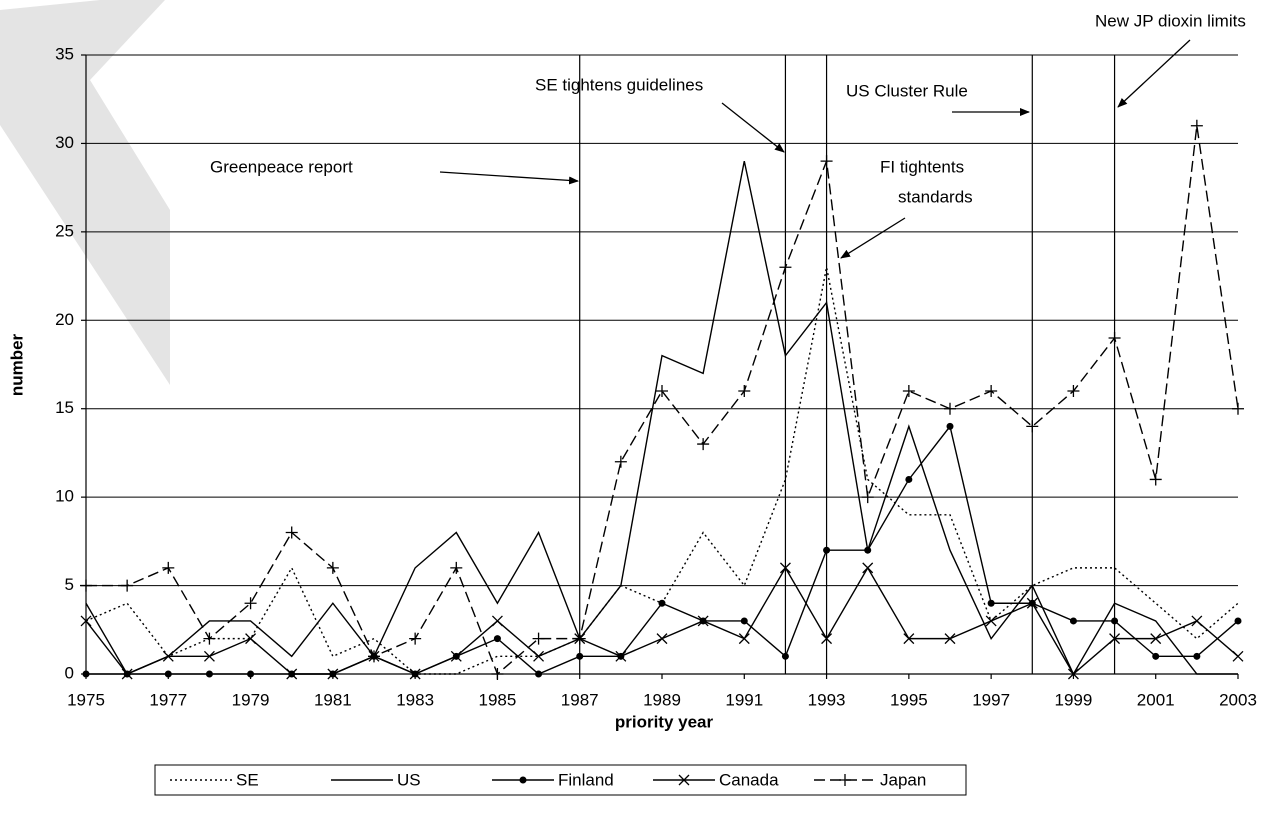 Image resolution: width=1274 pixels, height=824 pixels. Describe the element at coordinates (662, 699) in the screenshot. I see `x-tick-label: 1989` at that location.